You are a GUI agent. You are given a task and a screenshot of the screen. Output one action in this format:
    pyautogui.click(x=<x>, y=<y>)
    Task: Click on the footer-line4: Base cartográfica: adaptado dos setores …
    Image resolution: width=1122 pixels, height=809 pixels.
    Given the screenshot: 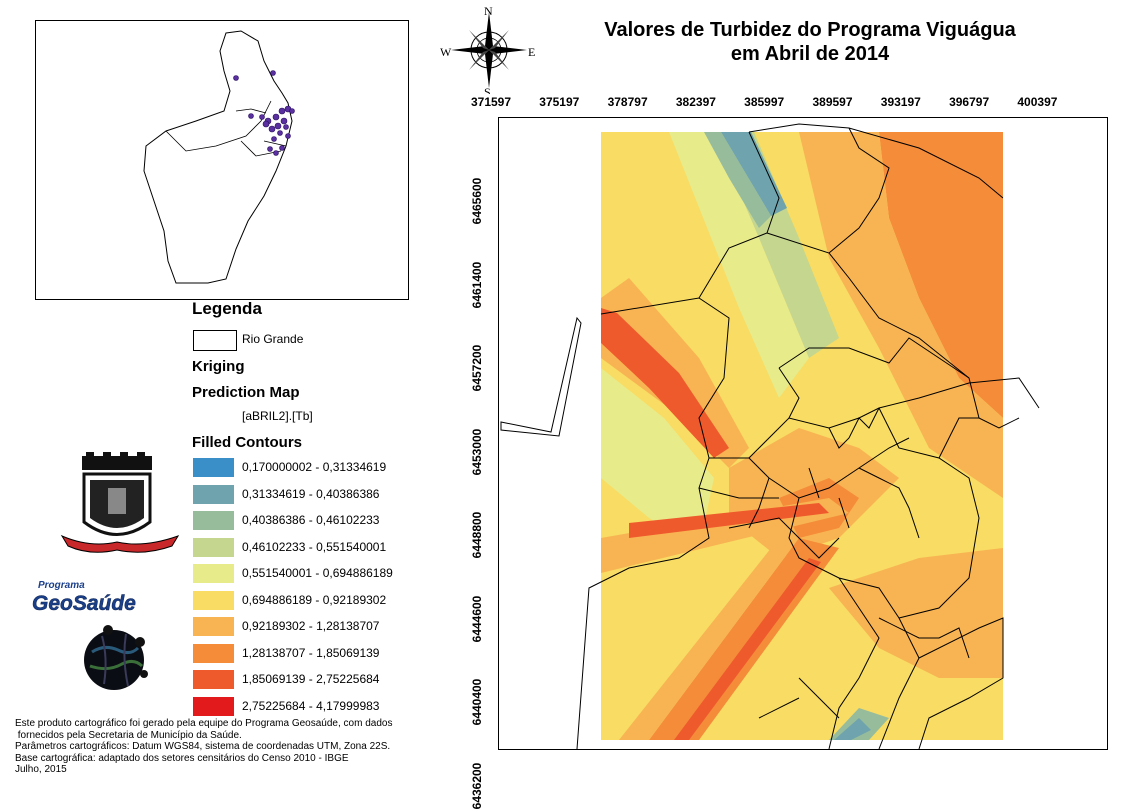 What is the action you would take?
    pyautogui.click(x=182, y=758)
    